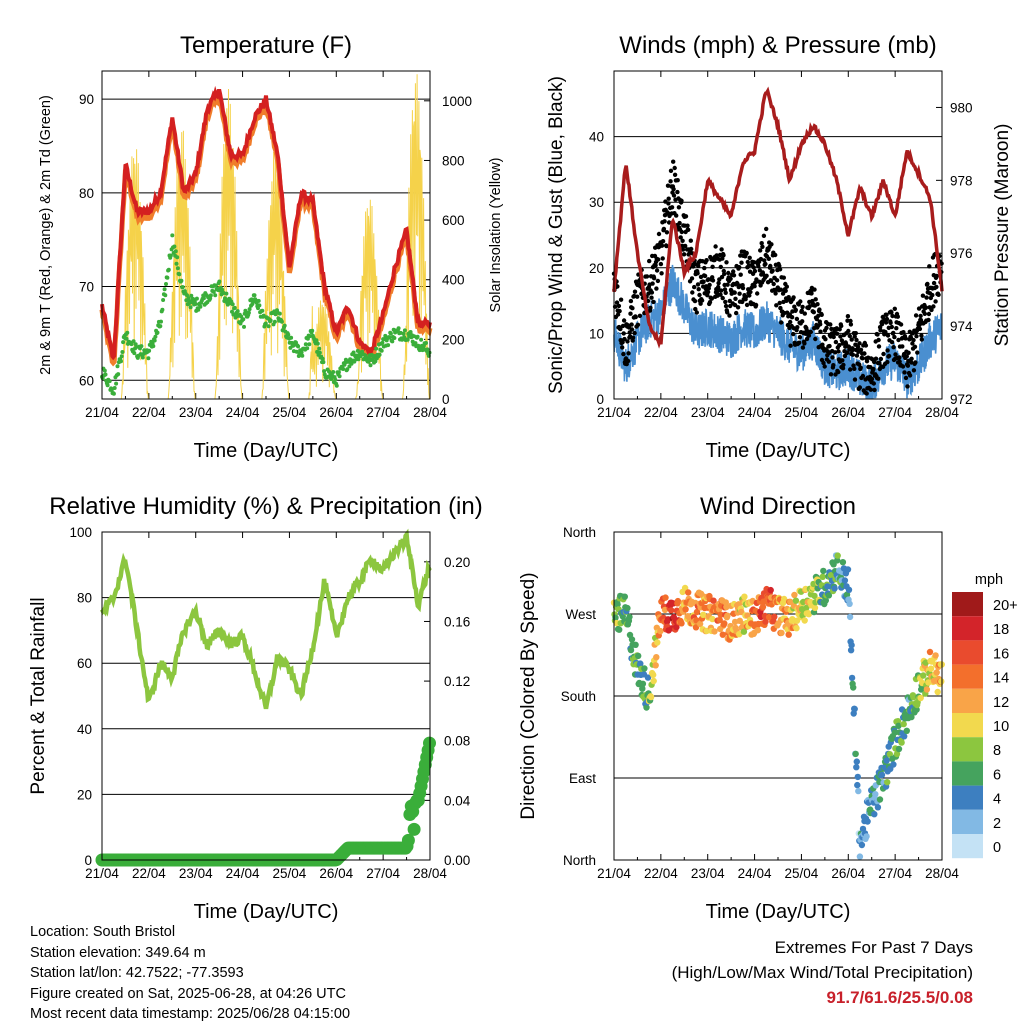 The width and height of the screenshot is (1024, 1025). What do you see at coordinates (997, 775) in the screenshot?
I see `legend-label: 6` at bounding box center [997, 775].